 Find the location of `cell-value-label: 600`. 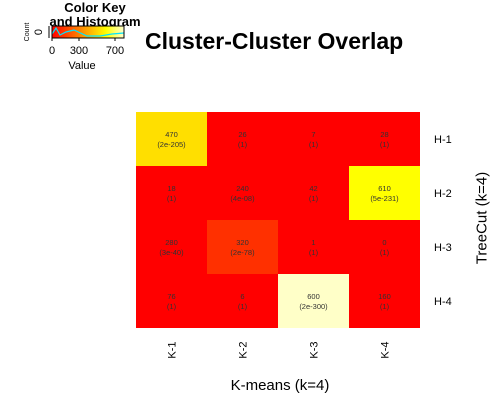

cell-value-label: 600 is located at coordinates (313, 296).